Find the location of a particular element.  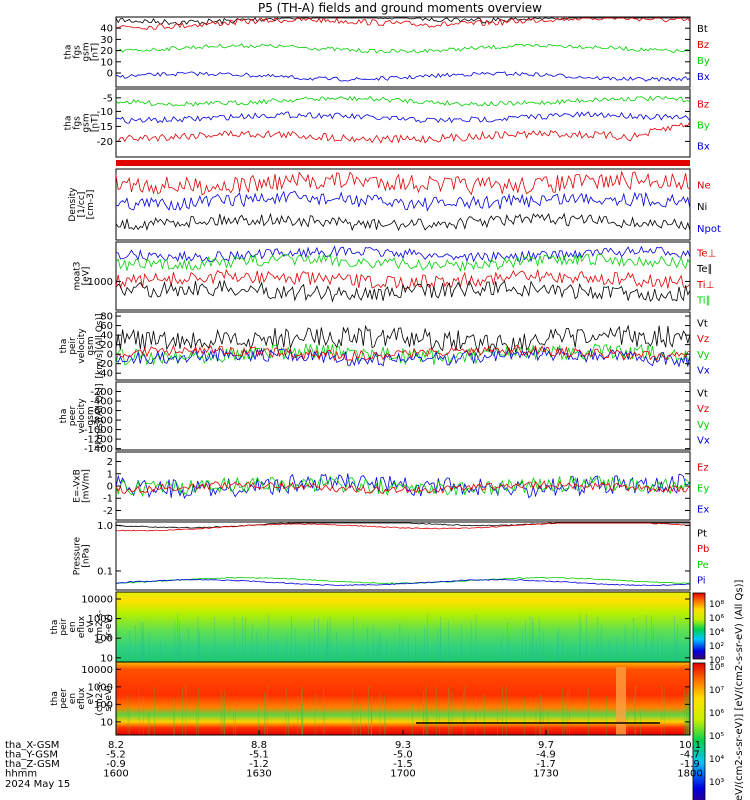

xaxis-tick-label: -0.9 is located at coordinates (116, 764).